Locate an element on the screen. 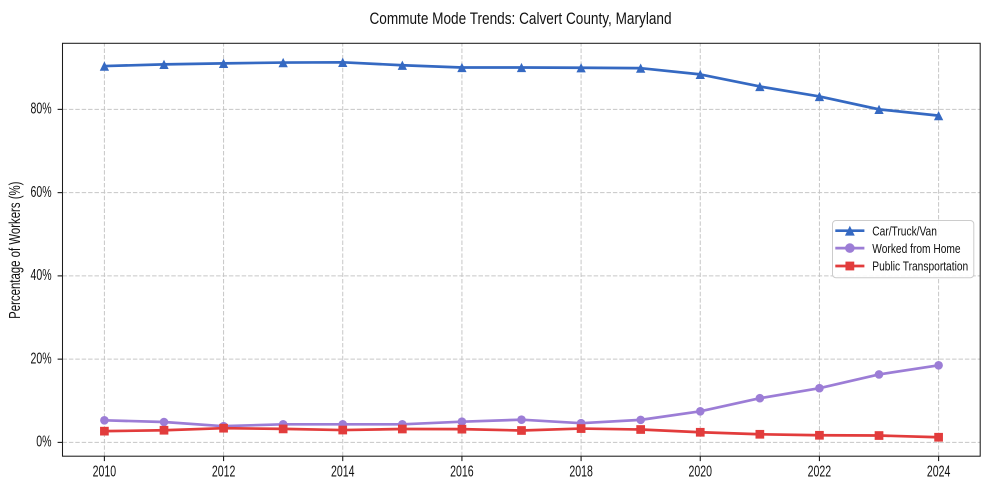 This screenshot has width=990, height=490. svg-text: 40% is located at coordinates (41, 275).